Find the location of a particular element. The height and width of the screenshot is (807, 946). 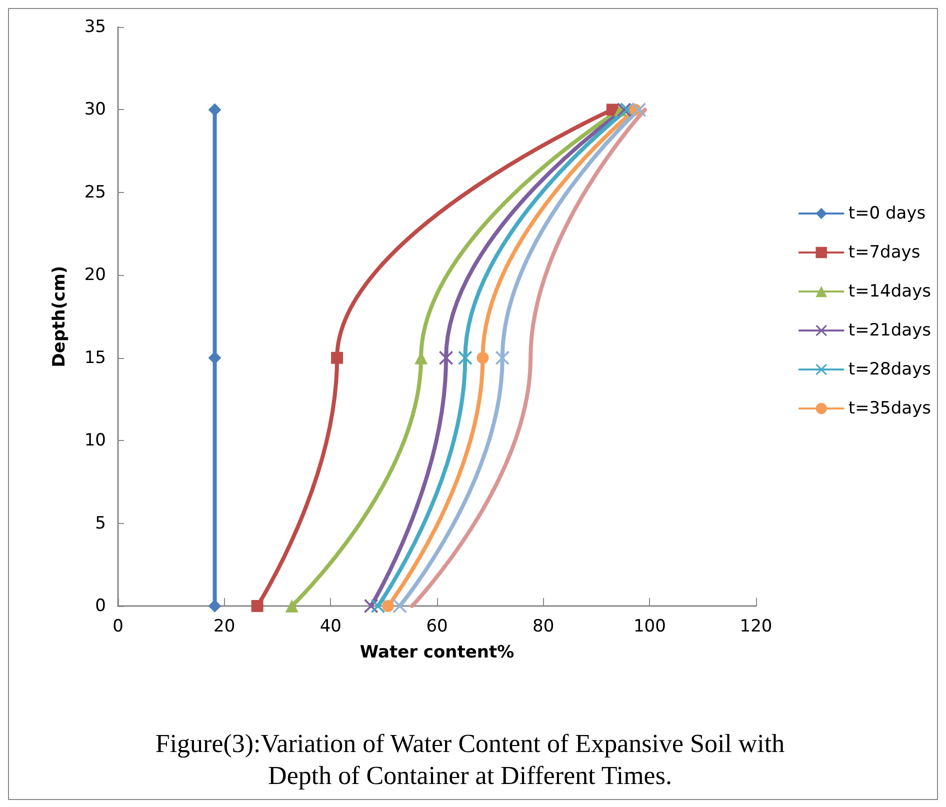

y-tick-label: 0 is located at coordinates (100, 606).